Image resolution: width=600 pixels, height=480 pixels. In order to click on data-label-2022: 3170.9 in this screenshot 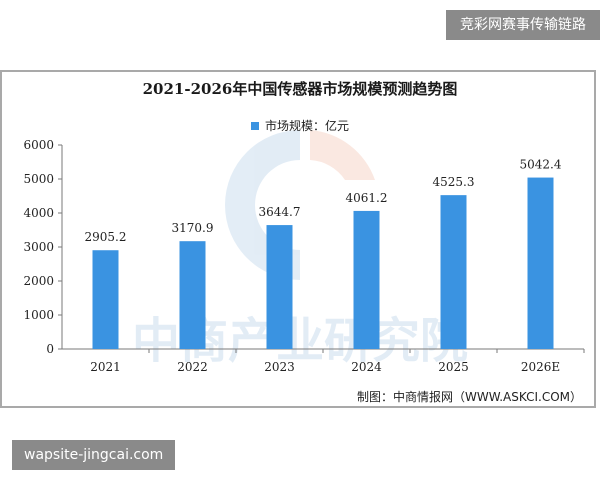, I will do `click(193, 228)`.